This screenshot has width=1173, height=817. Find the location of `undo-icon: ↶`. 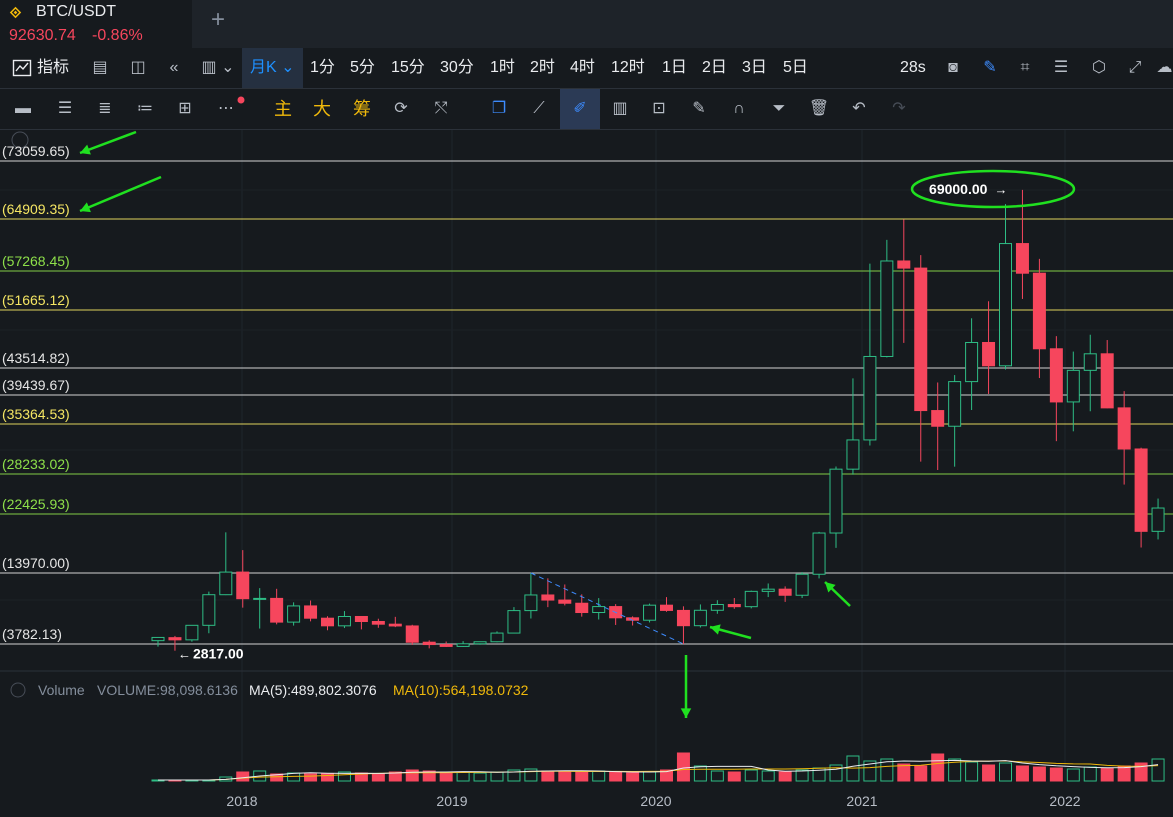

undo-icon: ↶ is located at coordinates (859, 108).